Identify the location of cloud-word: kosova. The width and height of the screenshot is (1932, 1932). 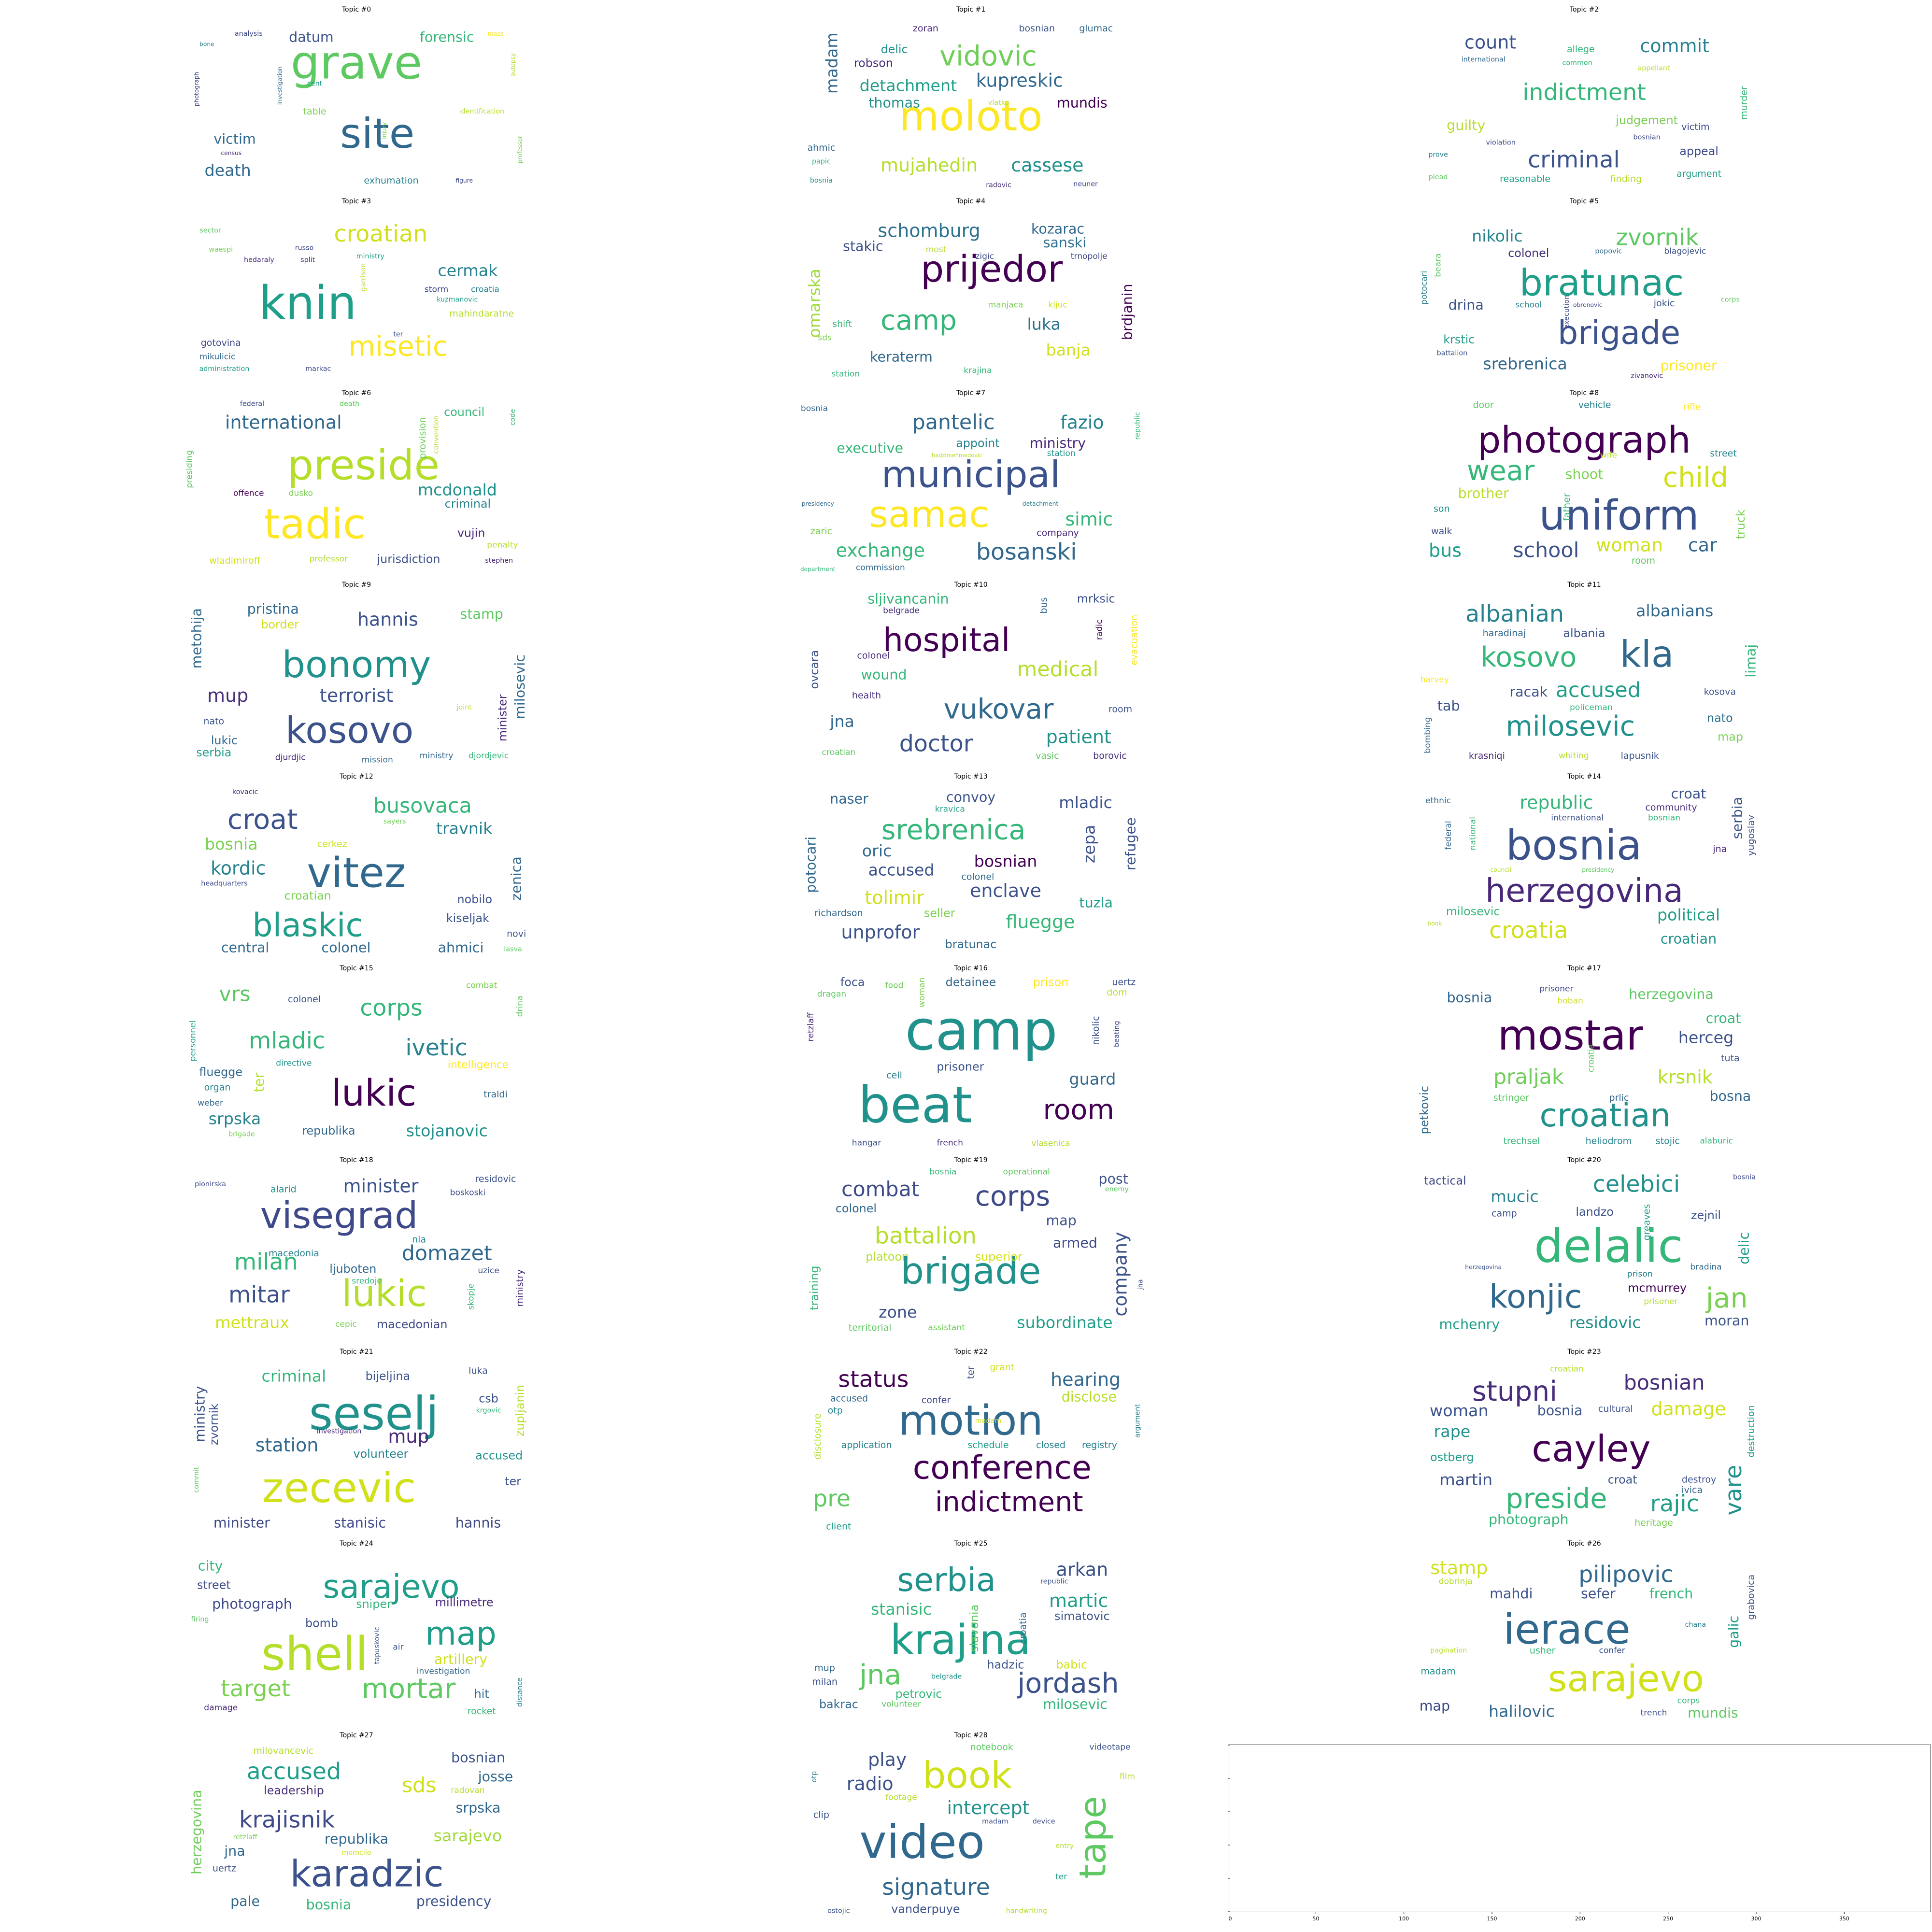
(1720, 692).